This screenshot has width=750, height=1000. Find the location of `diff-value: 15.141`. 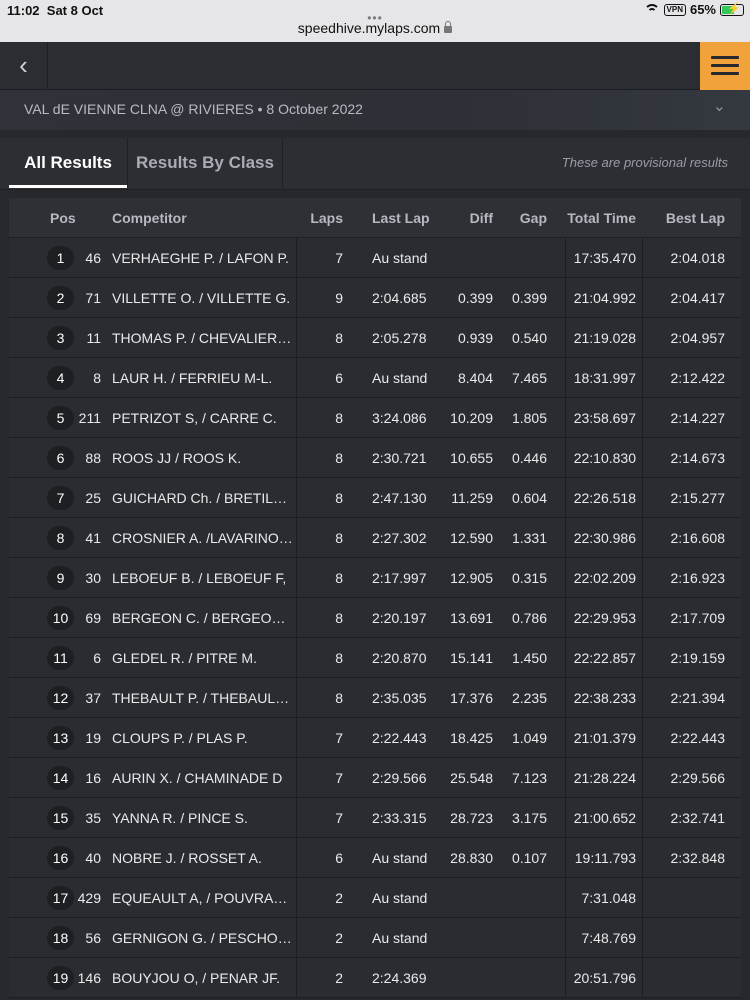

diff-value: 15.141 is located at coordinates (471, 658).